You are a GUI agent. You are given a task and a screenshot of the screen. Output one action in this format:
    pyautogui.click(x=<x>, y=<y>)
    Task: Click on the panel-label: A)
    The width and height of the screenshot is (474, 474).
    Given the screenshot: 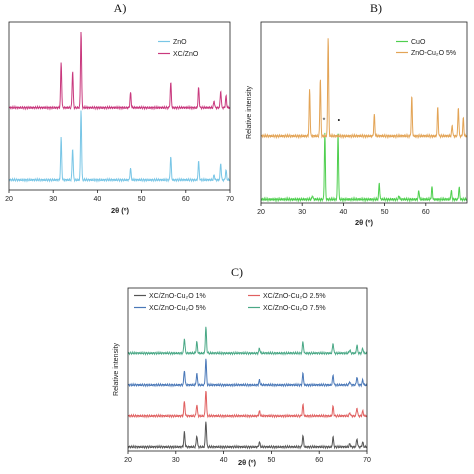 What is the action you would take?
    pyautogui.click(x=120, y=8)
    